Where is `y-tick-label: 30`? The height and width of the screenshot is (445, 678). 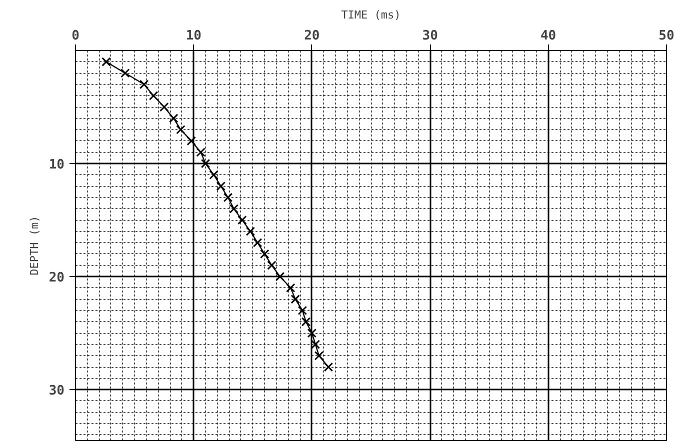 y-tick-label: 30 is located at coordinates (56, 391).